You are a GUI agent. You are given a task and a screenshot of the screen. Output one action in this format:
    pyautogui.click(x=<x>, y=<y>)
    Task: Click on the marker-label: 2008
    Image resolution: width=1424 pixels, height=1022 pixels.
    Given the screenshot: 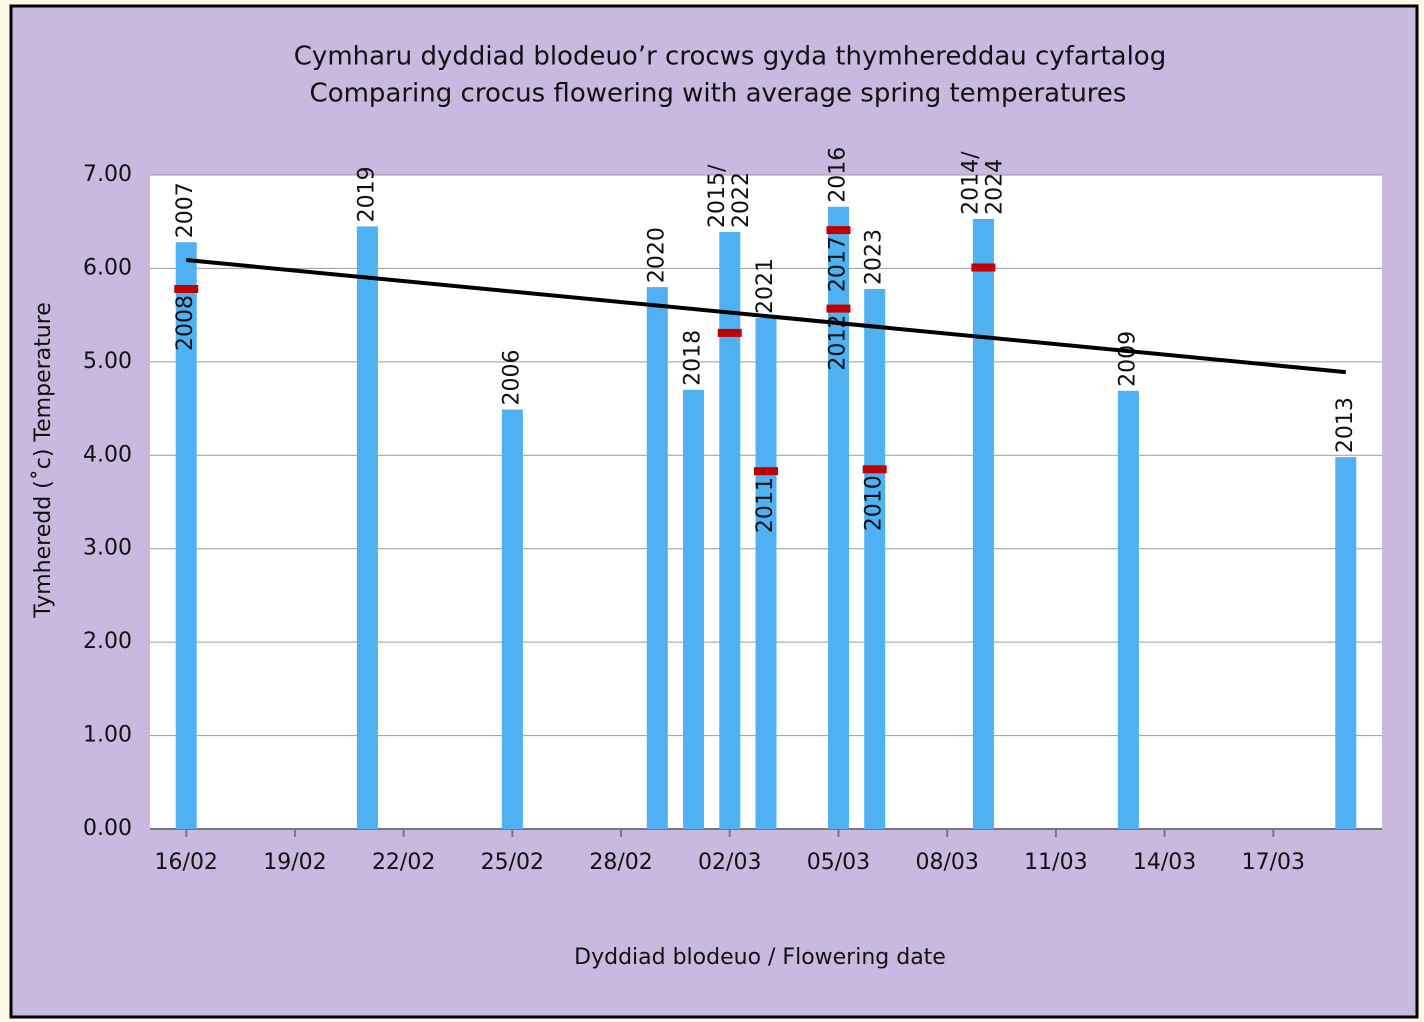 What is the action you would take?
    pyautogui.click(x=185, y=323)
    